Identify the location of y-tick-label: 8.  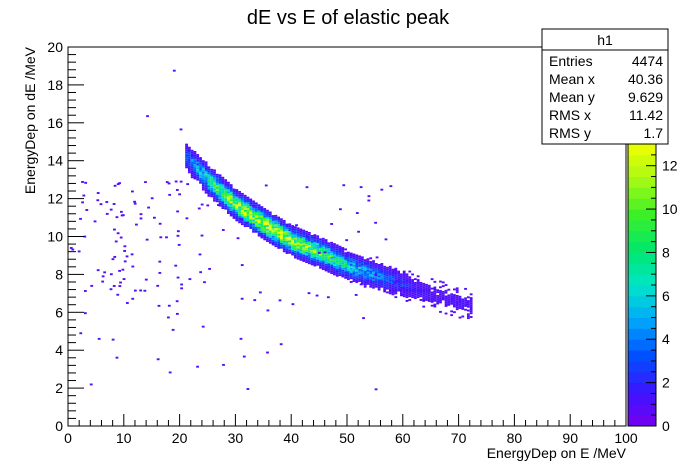
(59, 274).